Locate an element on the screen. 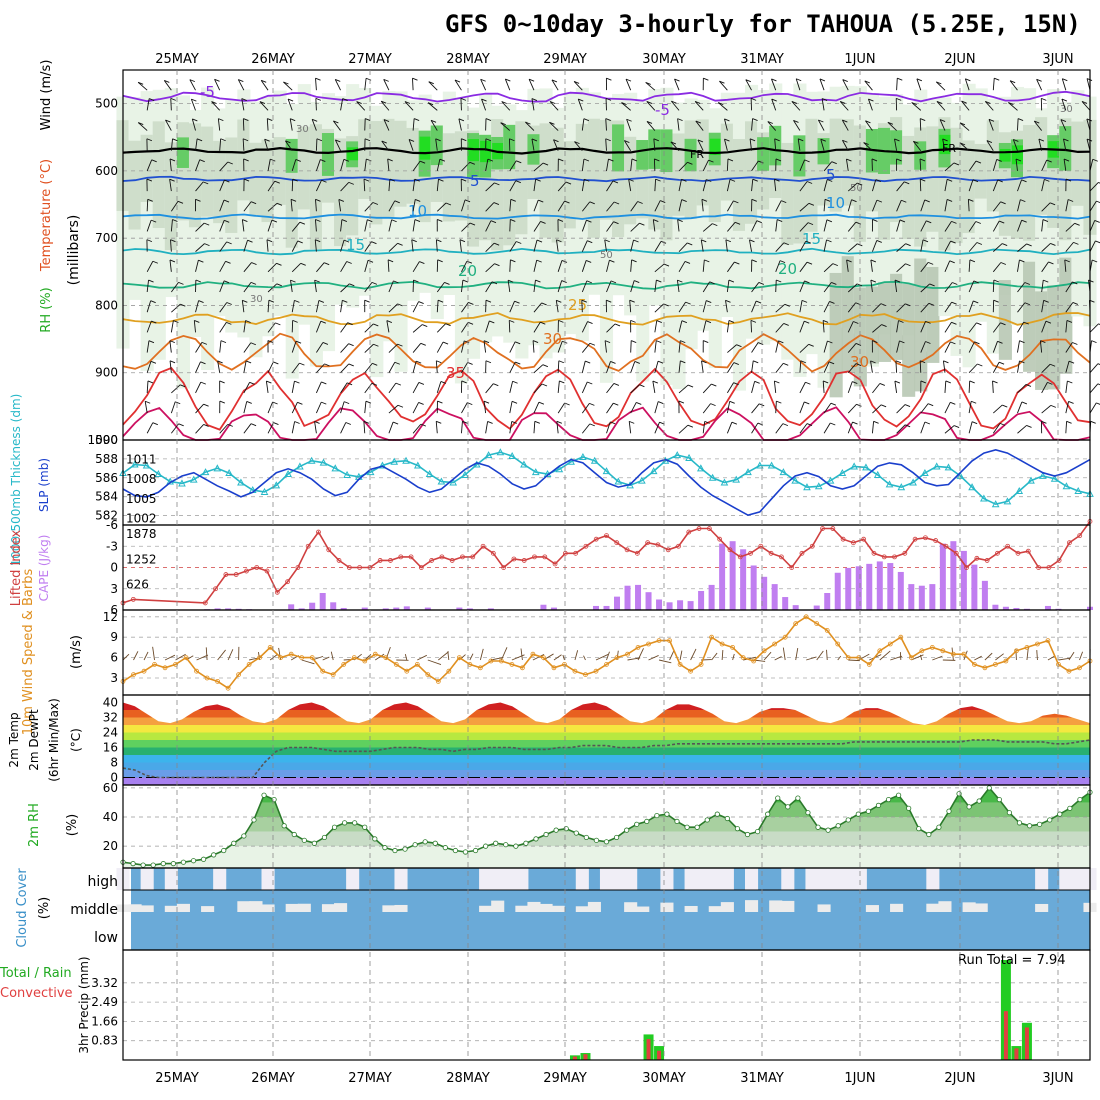 The height and width of the screenshot is (1100, 1100). dewpoint-line is located at coordinates (606, 759).